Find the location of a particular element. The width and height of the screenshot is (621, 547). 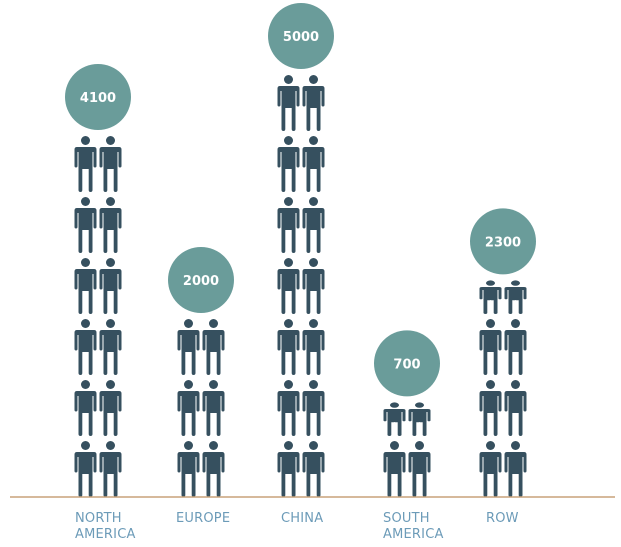

value-bubble-china is located at coordinates (301, 36).